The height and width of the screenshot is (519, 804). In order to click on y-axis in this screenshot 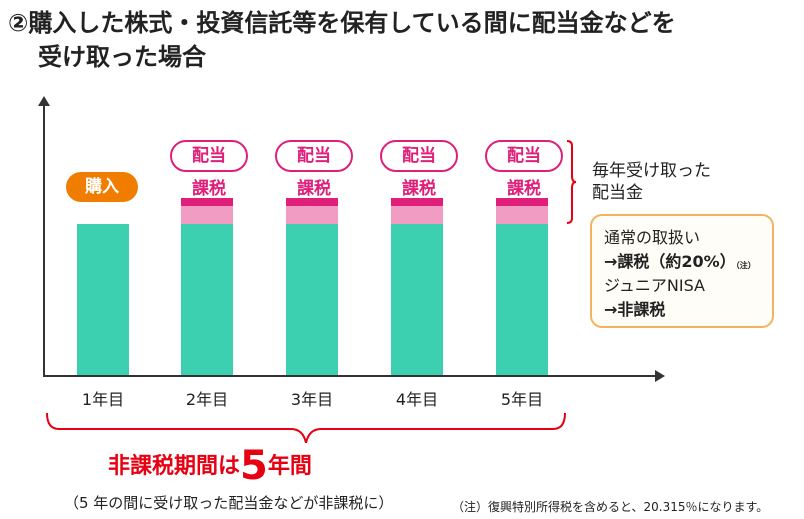, I will do `click(44, 236)`.